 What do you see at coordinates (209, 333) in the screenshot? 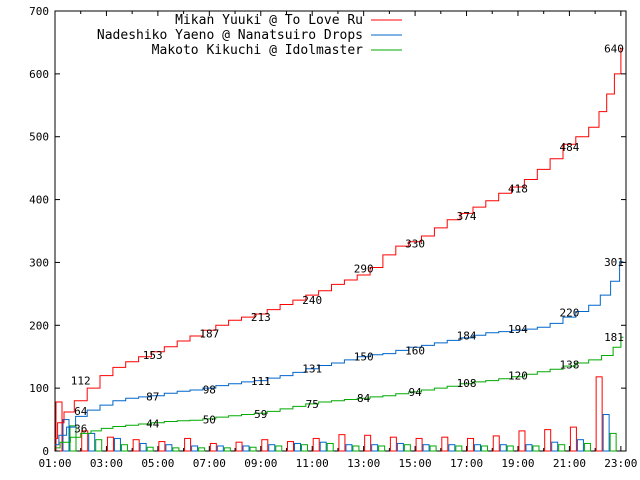
I see `data-label-0: 187` at bounding box center [209, 333].